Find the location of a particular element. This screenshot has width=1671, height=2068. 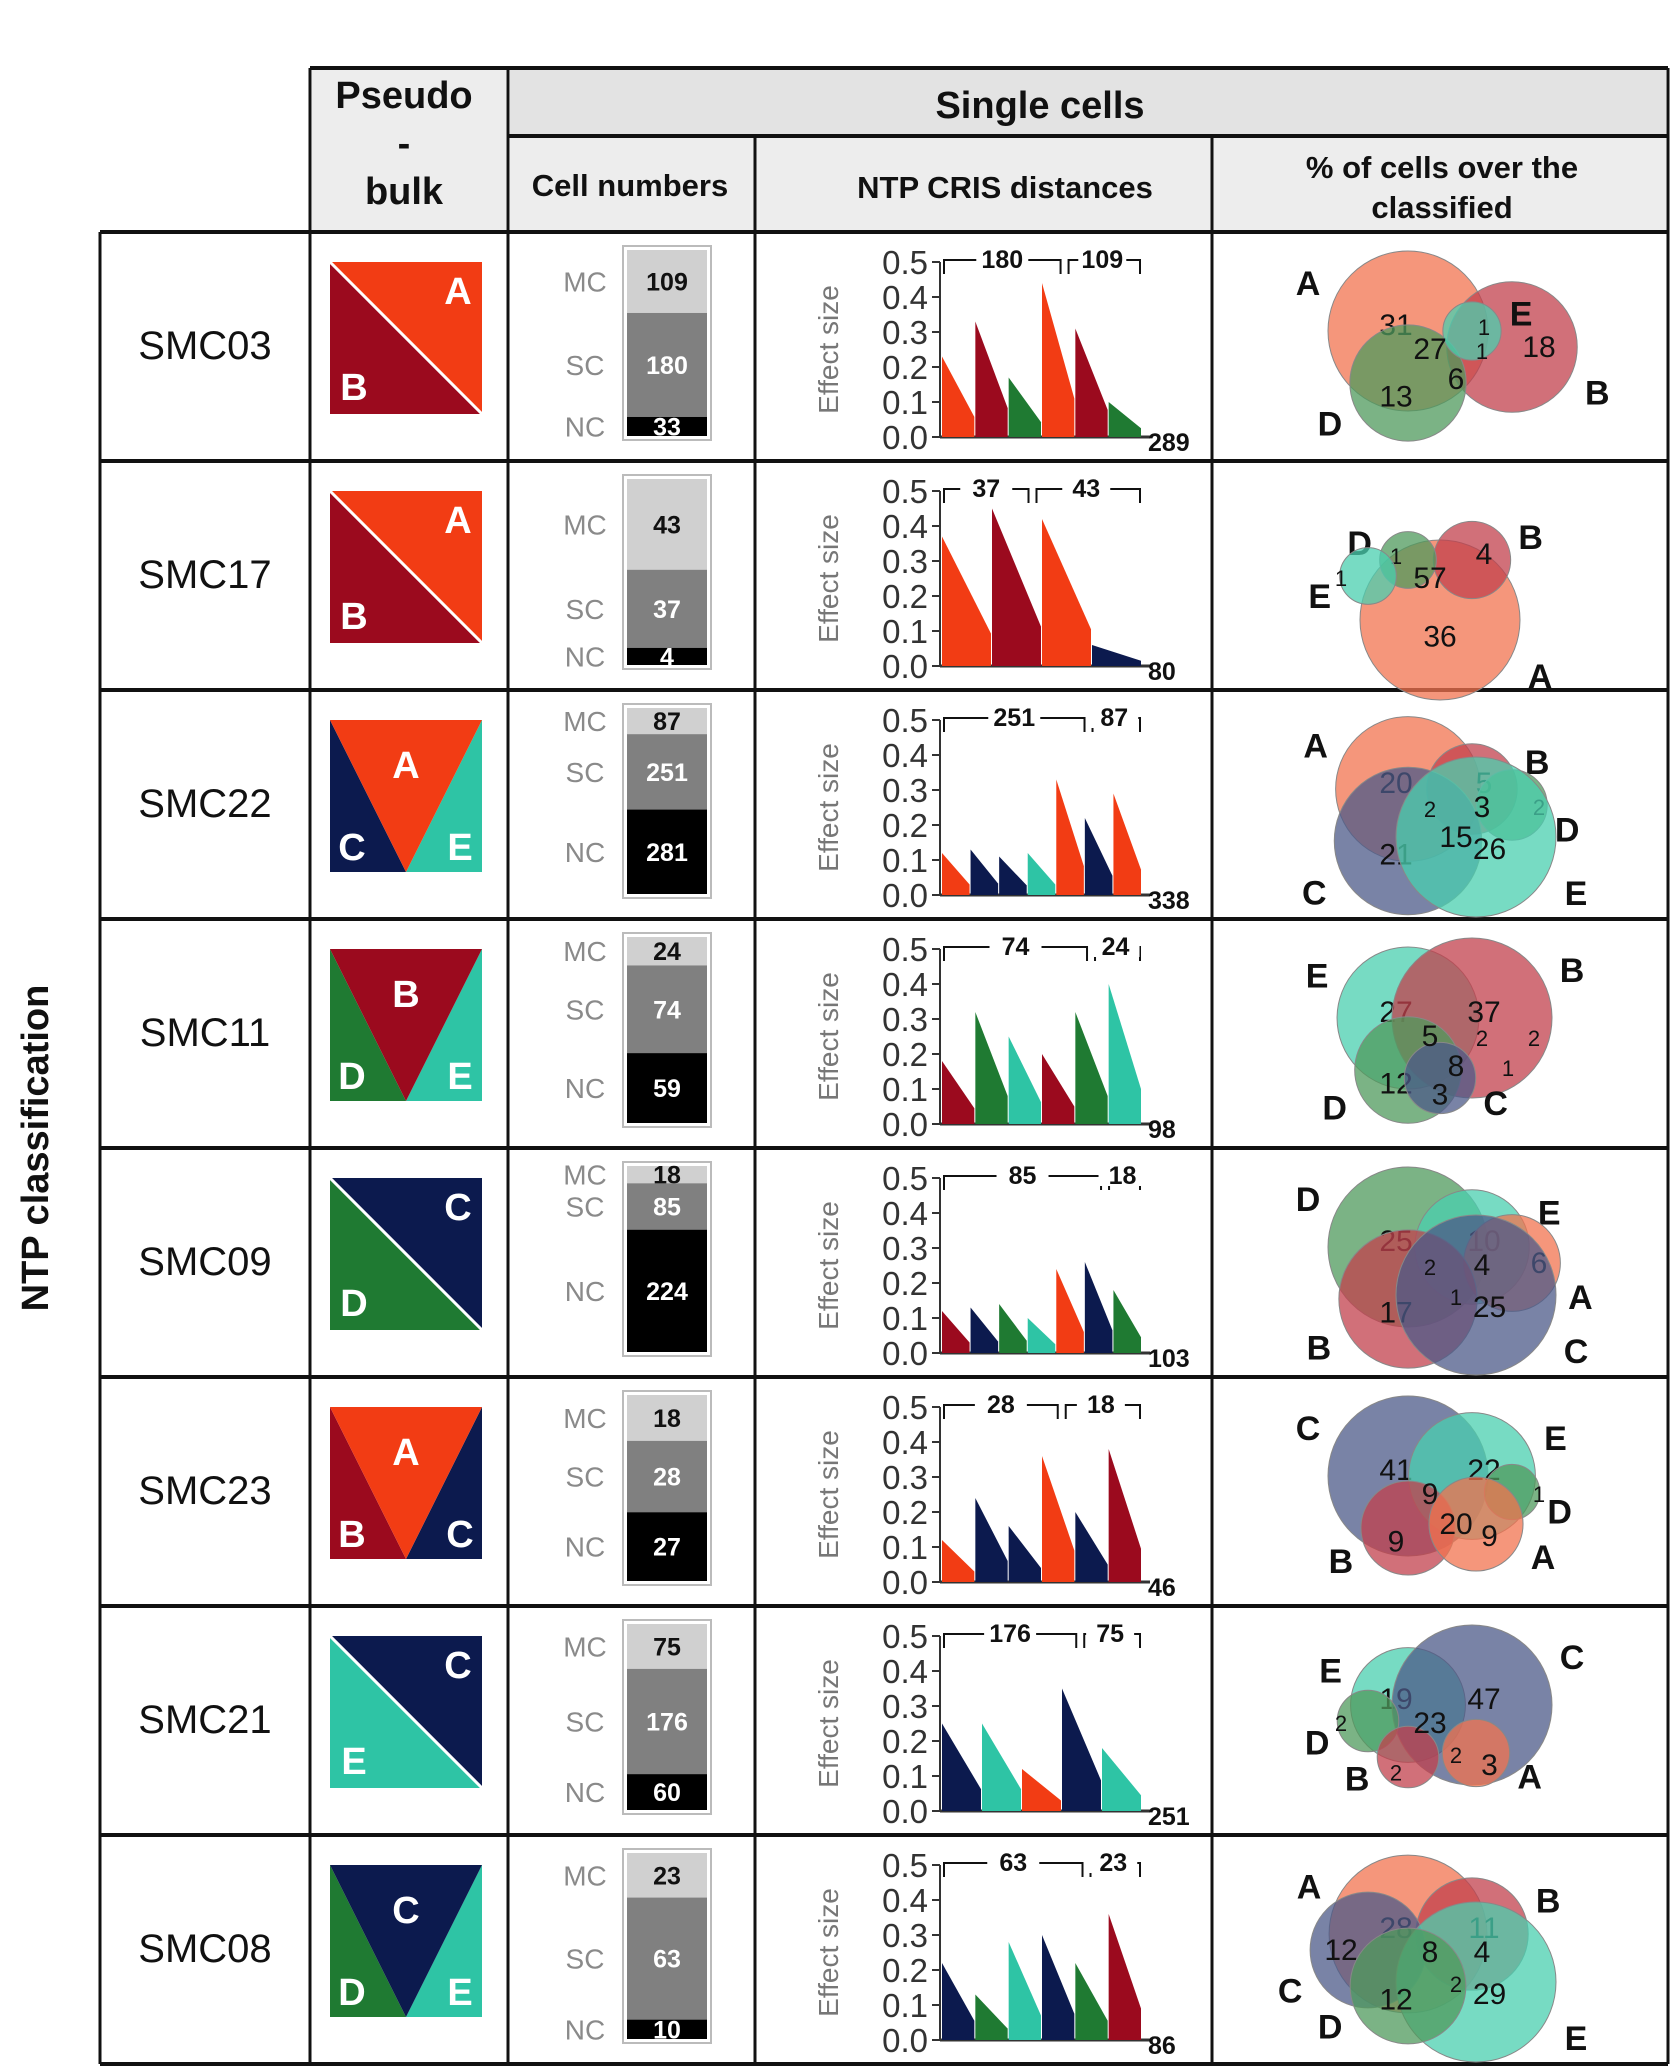

venn-set-label: A is located at coordinates (1580, 1298).